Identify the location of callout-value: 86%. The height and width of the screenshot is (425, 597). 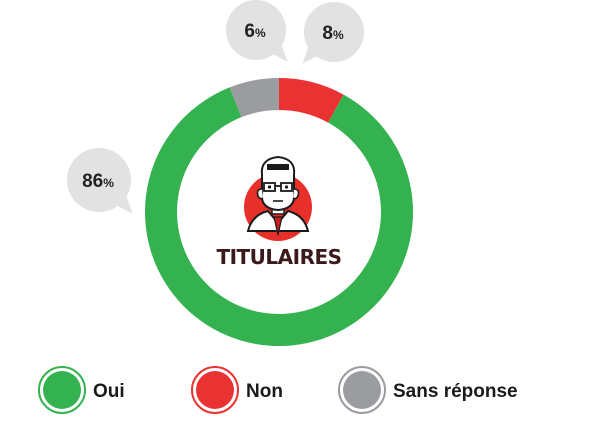
(98, 181).